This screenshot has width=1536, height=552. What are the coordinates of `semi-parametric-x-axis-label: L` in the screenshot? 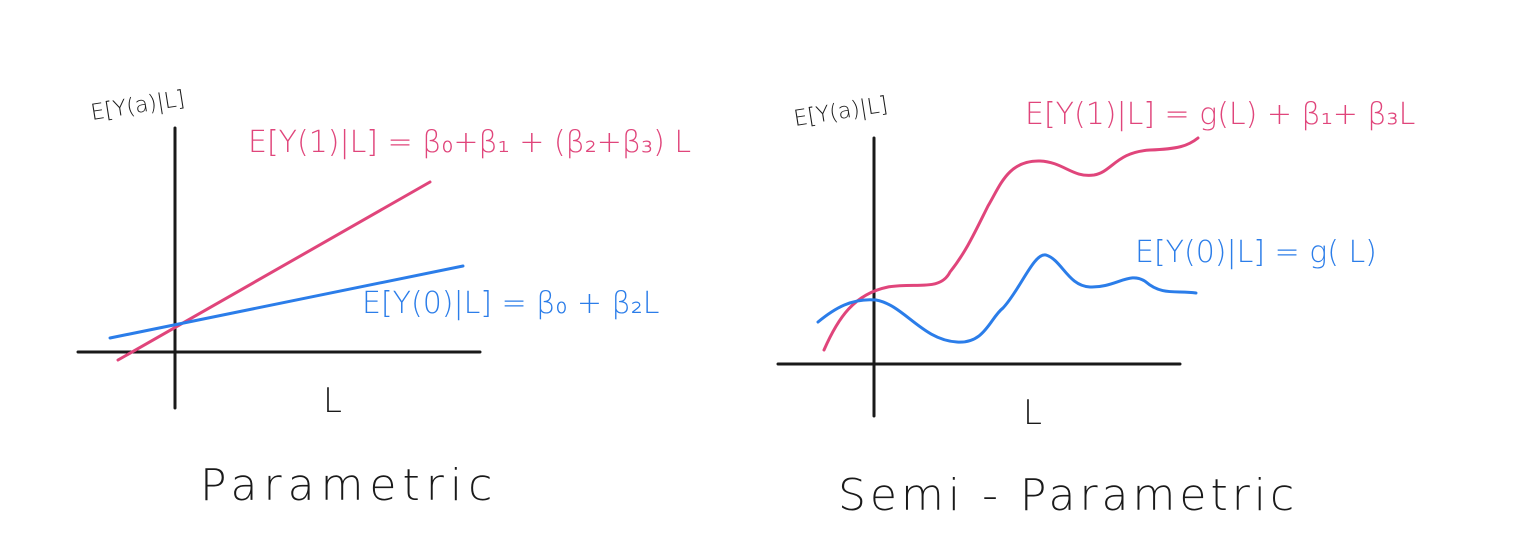 It's located at (1032, 413).